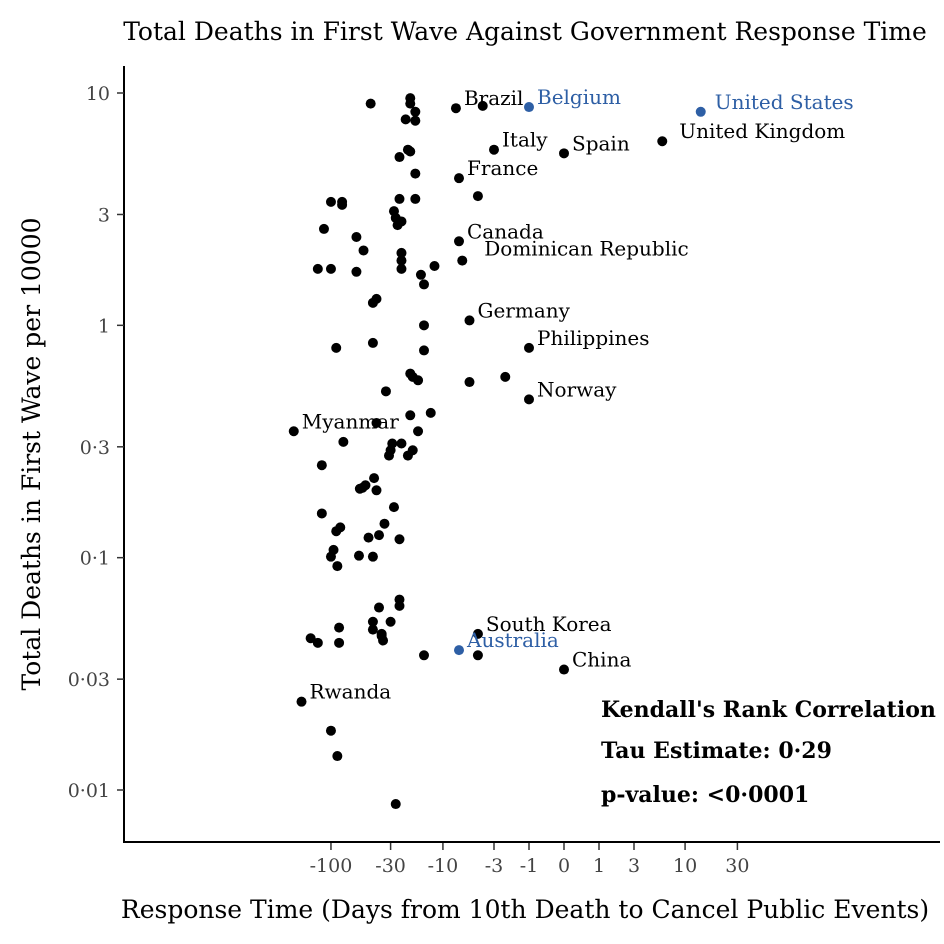  Describe the element at coordinates (331, 866) in the screenshot. I see `x-tick-label: -100` at that location.